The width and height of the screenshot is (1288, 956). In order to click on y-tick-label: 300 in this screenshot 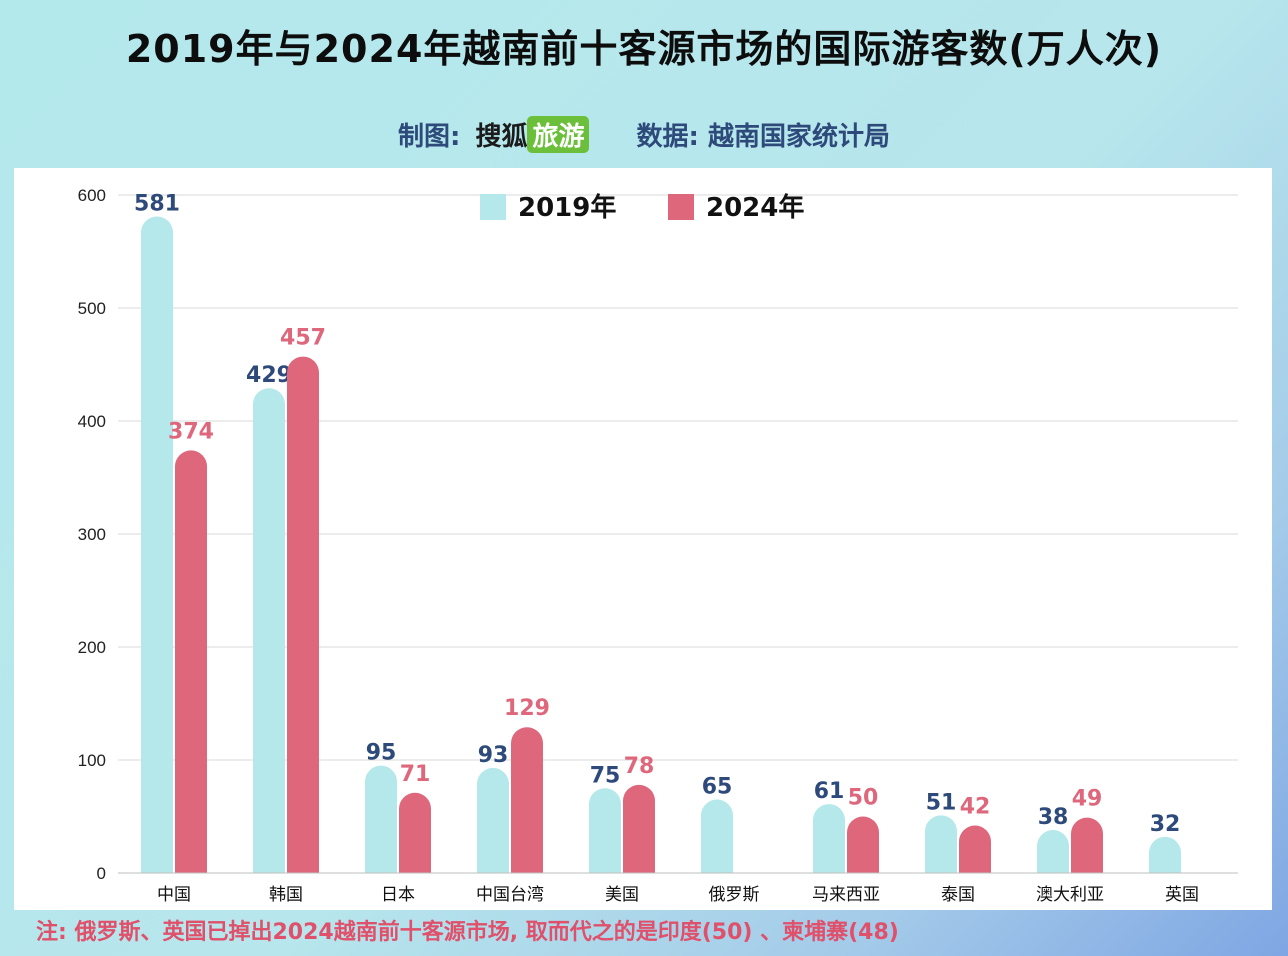, I will do `click(92, 534)`.